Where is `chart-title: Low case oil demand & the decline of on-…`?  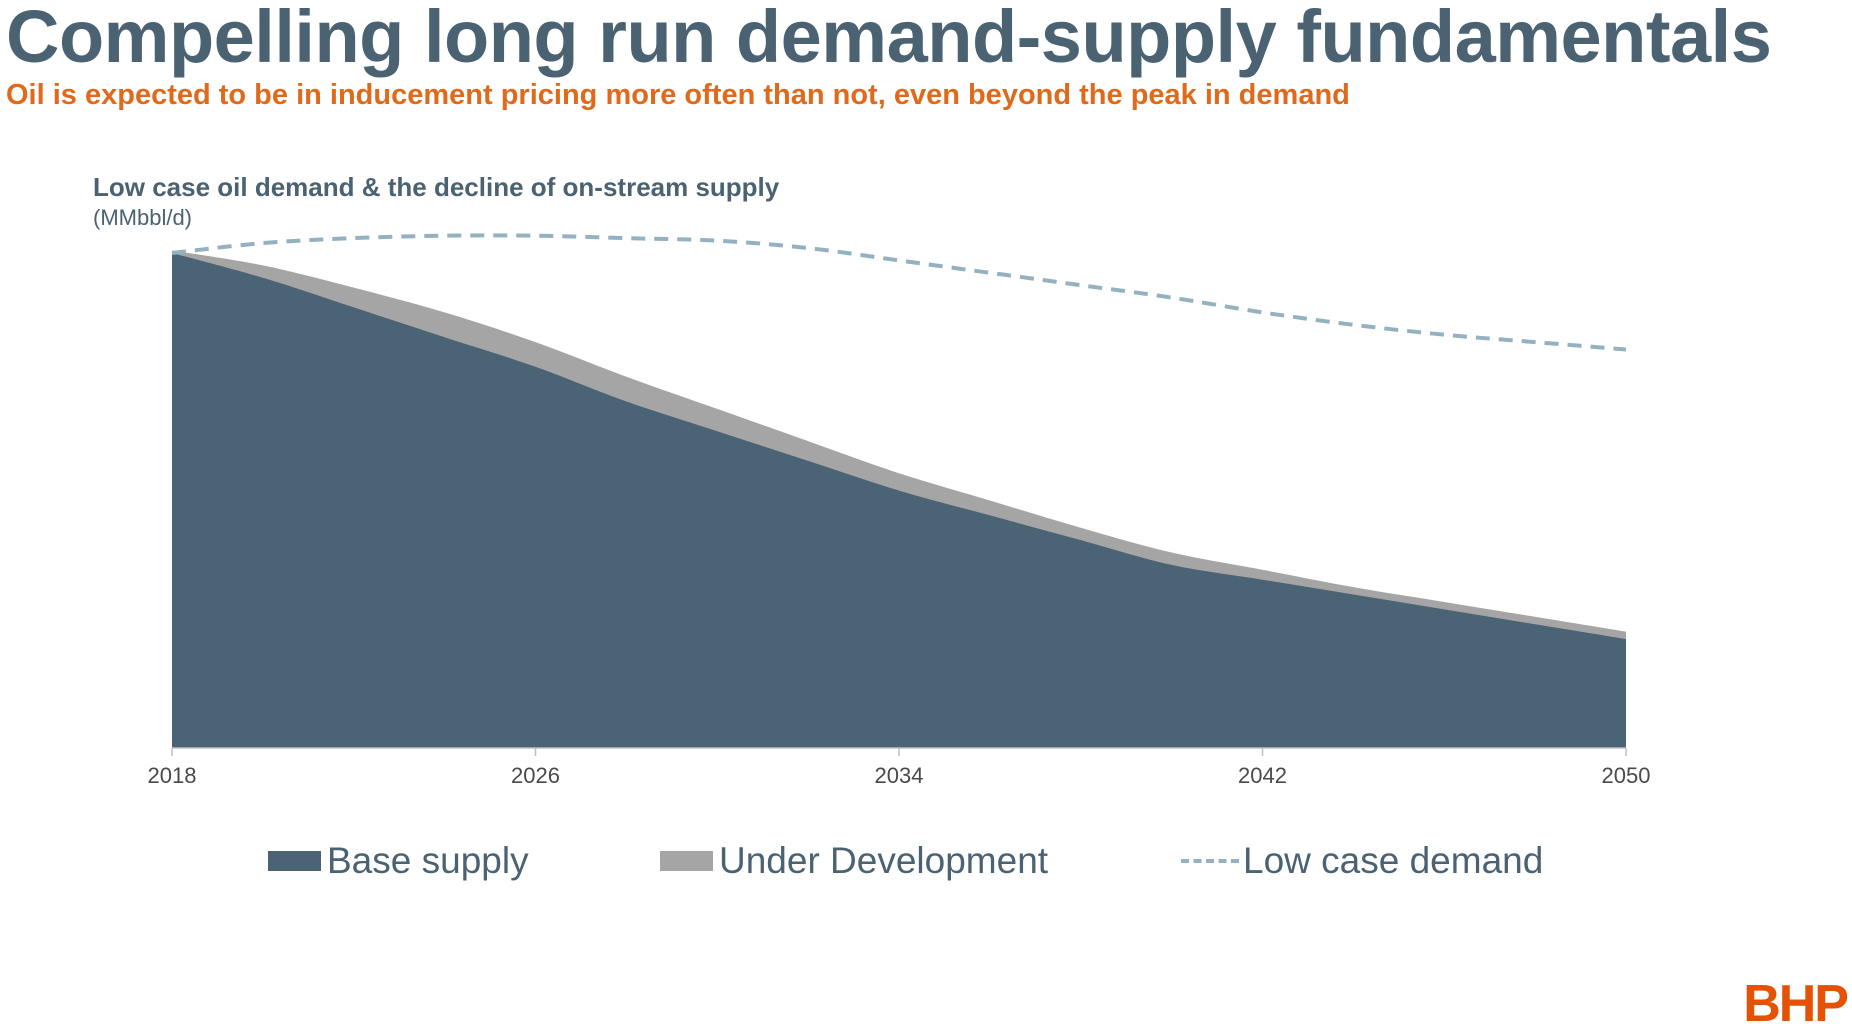 chart-title: Low case oil demand & the decline of on-… is located at coordinates (436, 187).